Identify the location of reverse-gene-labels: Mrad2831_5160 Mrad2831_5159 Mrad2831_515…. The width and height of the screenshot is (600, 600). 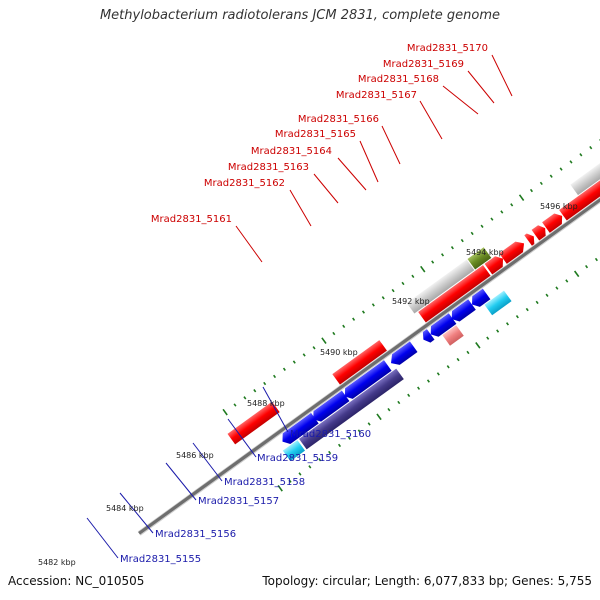
(245, 497).